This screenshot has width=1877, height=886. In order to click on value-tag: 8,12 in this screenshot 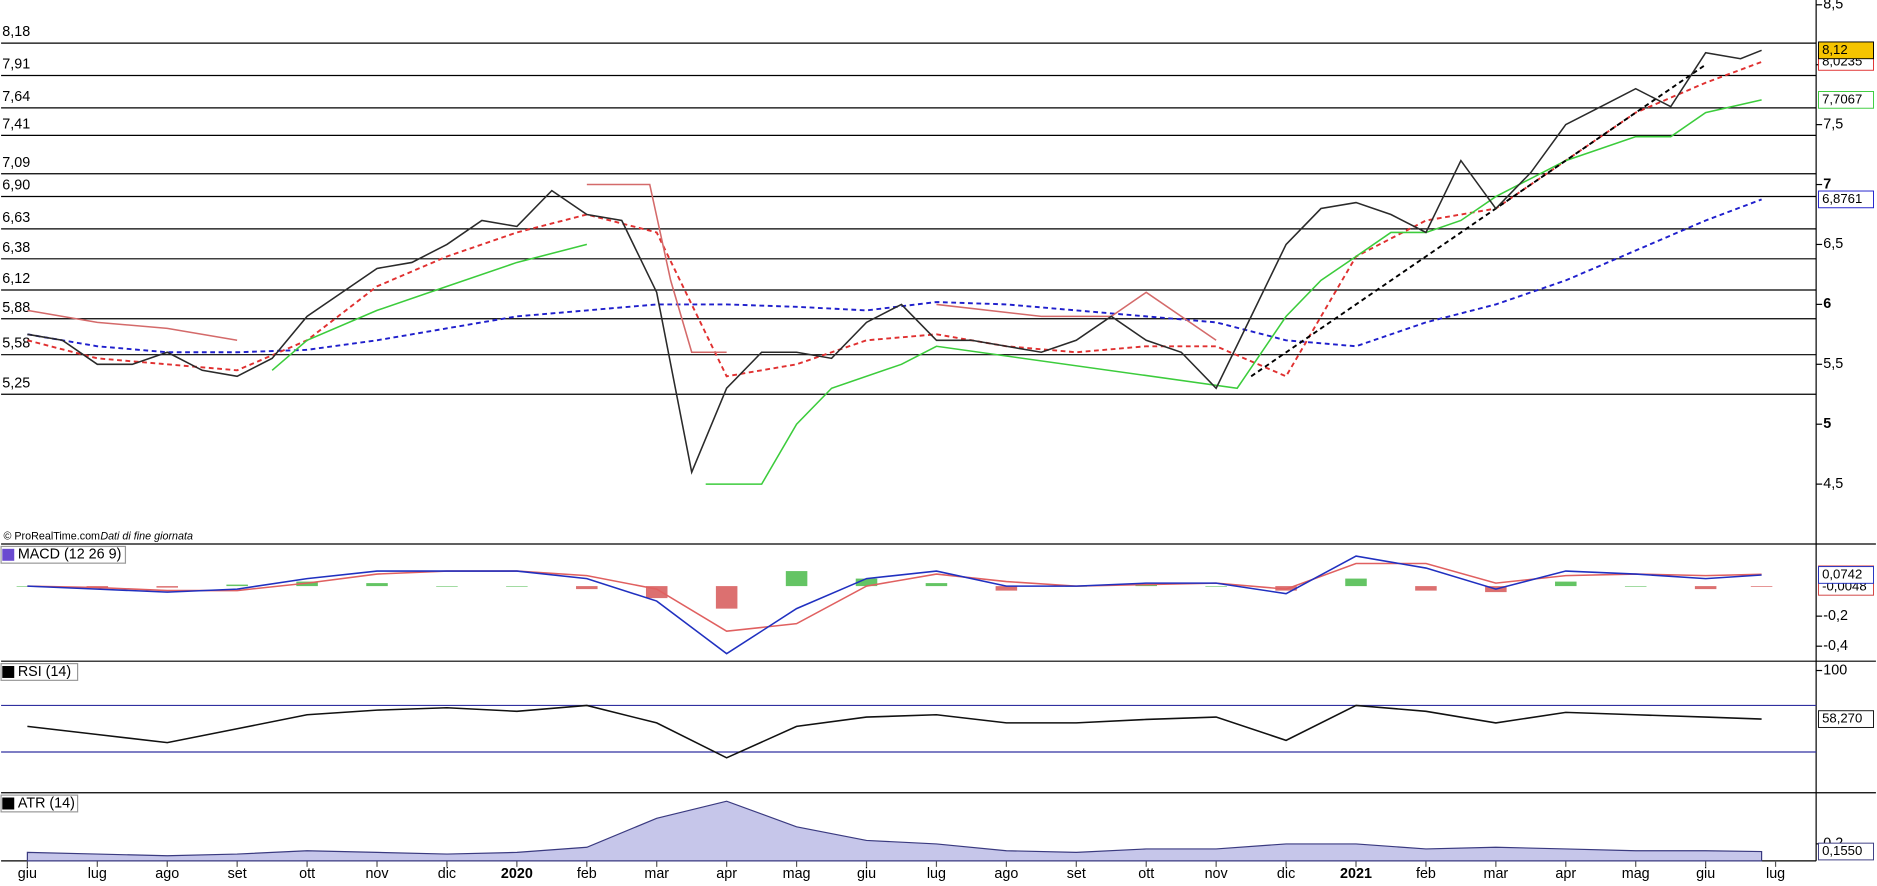, I will do `click(1835, 49)`.